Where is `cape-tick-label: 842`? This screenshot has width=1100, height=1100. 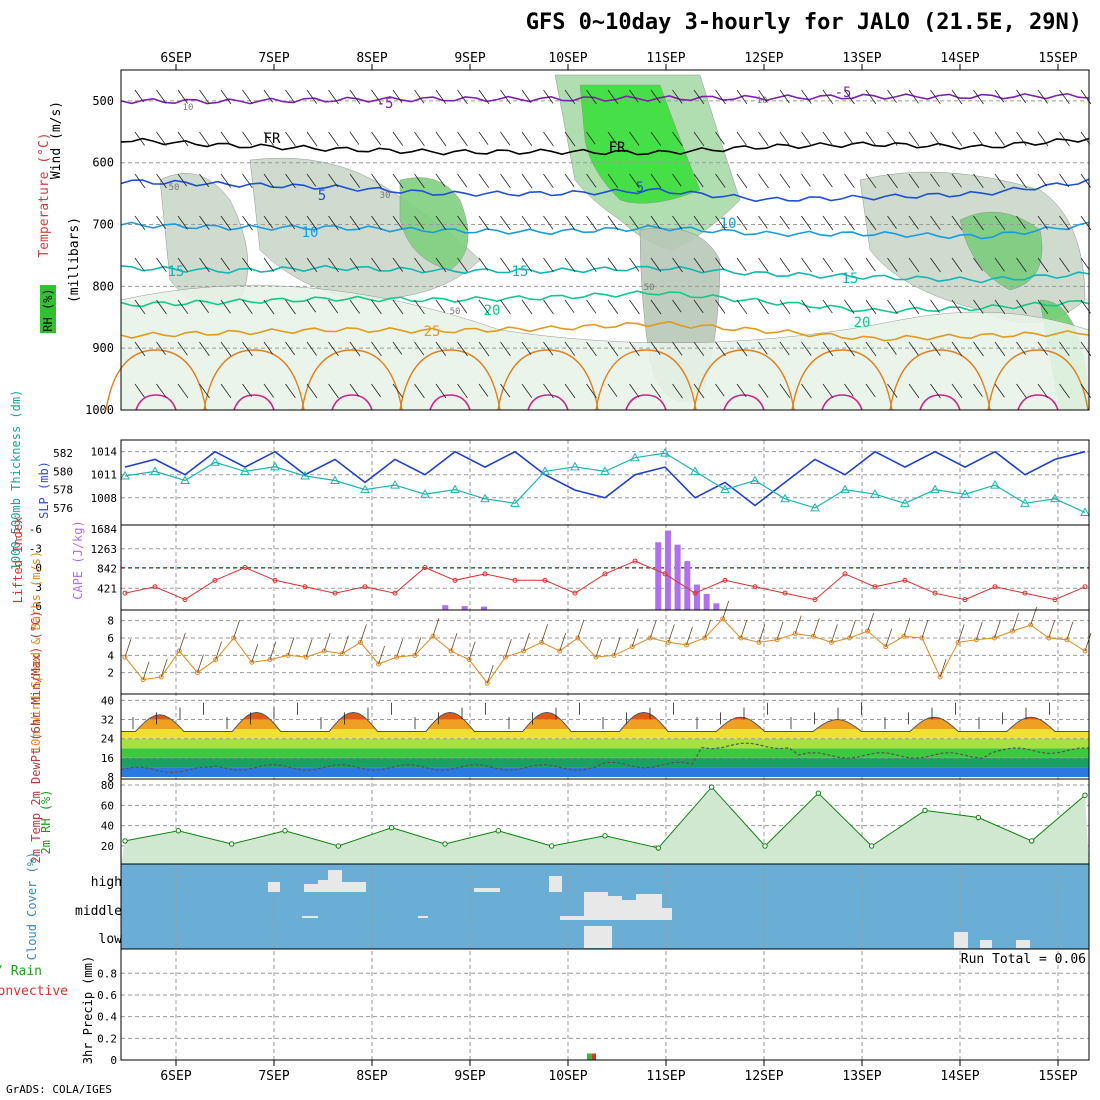 cape-tick-label: 842 is located at coordinates (107, 569).